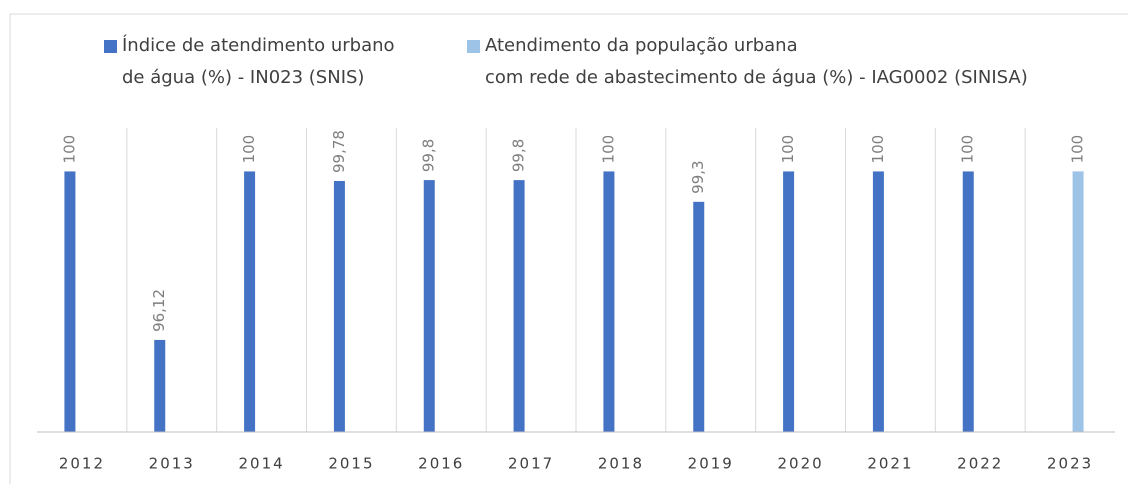 The image size is (1128, 484). I want to click on x-tick-label: 2023, so click(1070, 464).